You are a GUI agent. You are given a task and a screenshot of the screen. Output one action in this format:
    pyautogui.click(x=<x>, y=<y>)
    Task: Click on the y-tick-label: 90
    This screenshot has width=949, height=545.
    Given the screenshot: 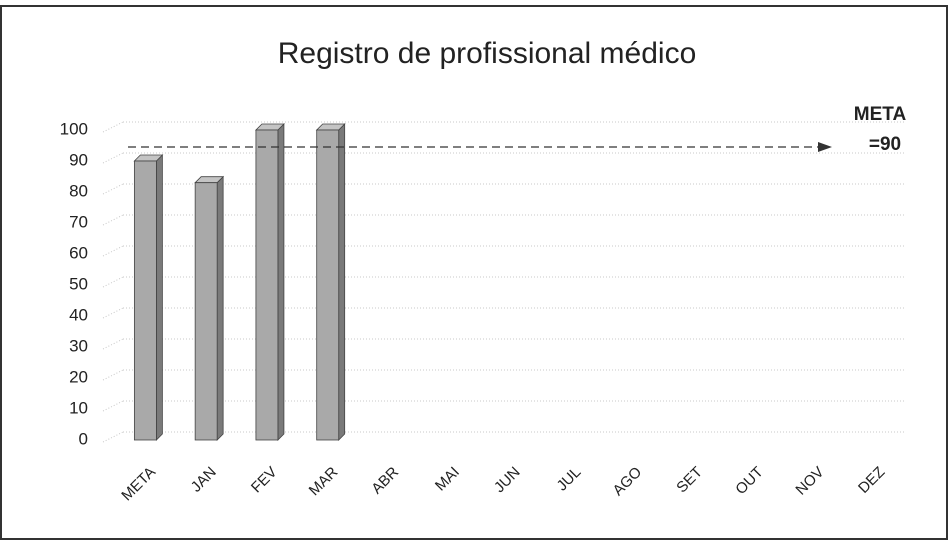 What is the action you would take?
    pyautogui.click(x=78, y=159)
    